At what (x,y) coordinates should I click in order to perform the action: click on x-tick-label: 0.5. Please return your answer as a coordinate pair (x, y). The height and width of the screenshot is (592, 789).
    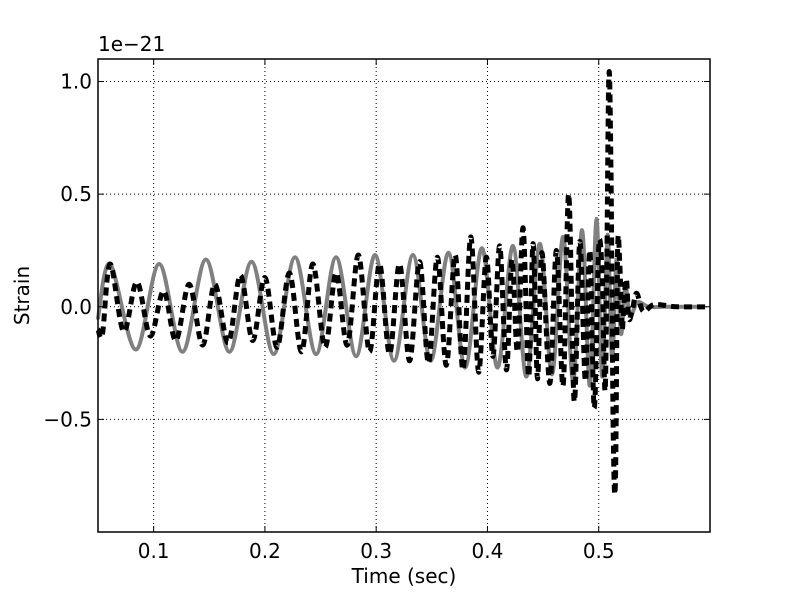
    Looking at the image, I should click on (599, 551).